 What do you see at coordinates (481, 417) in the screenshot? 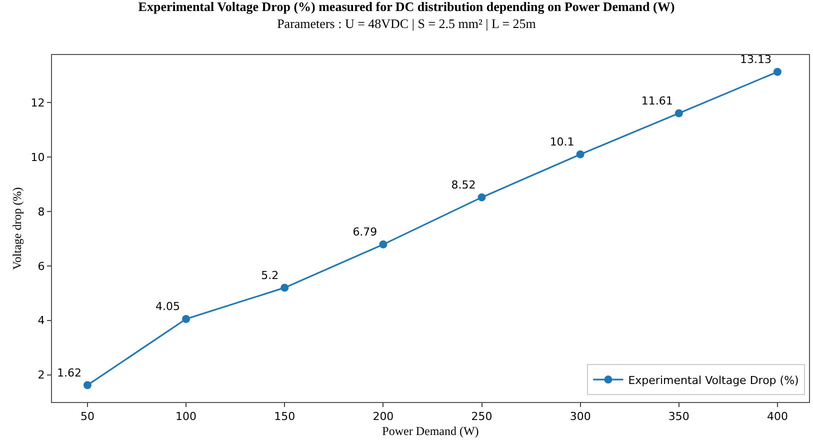
I see `x-tick-label: 250` at bounding box center [481, 417].